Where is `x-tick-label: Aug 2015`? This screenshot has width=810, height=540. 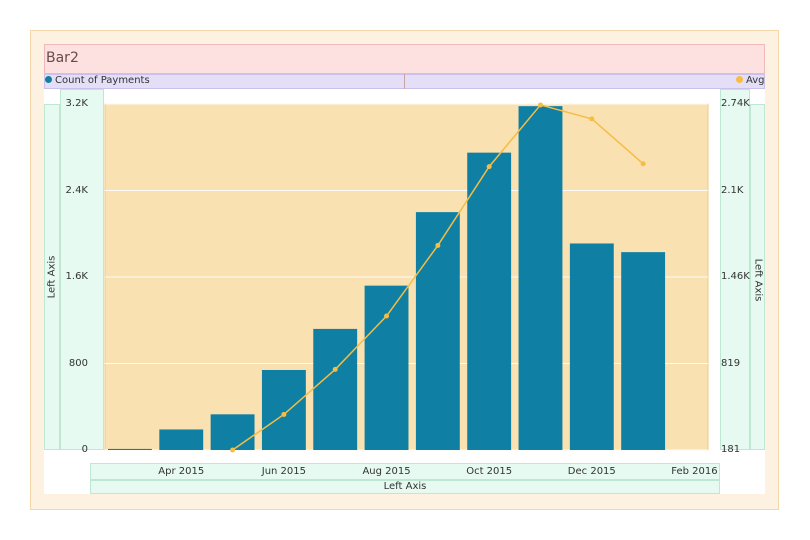
x-tick-label: Aug 2015 is located at coordinates (386, 471).